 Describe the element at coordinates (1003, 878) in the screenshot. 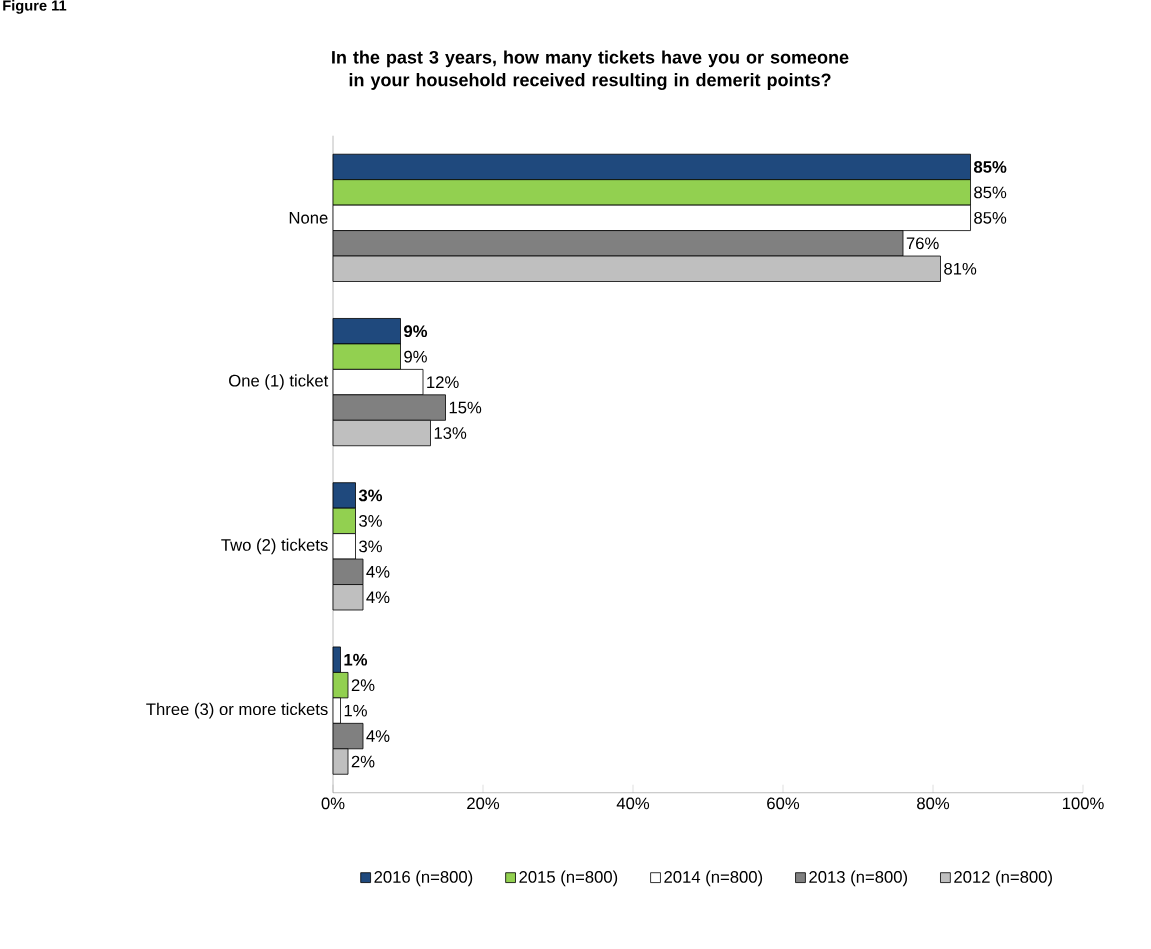

I see `legend-label: 2012 (n=800)` at that location.